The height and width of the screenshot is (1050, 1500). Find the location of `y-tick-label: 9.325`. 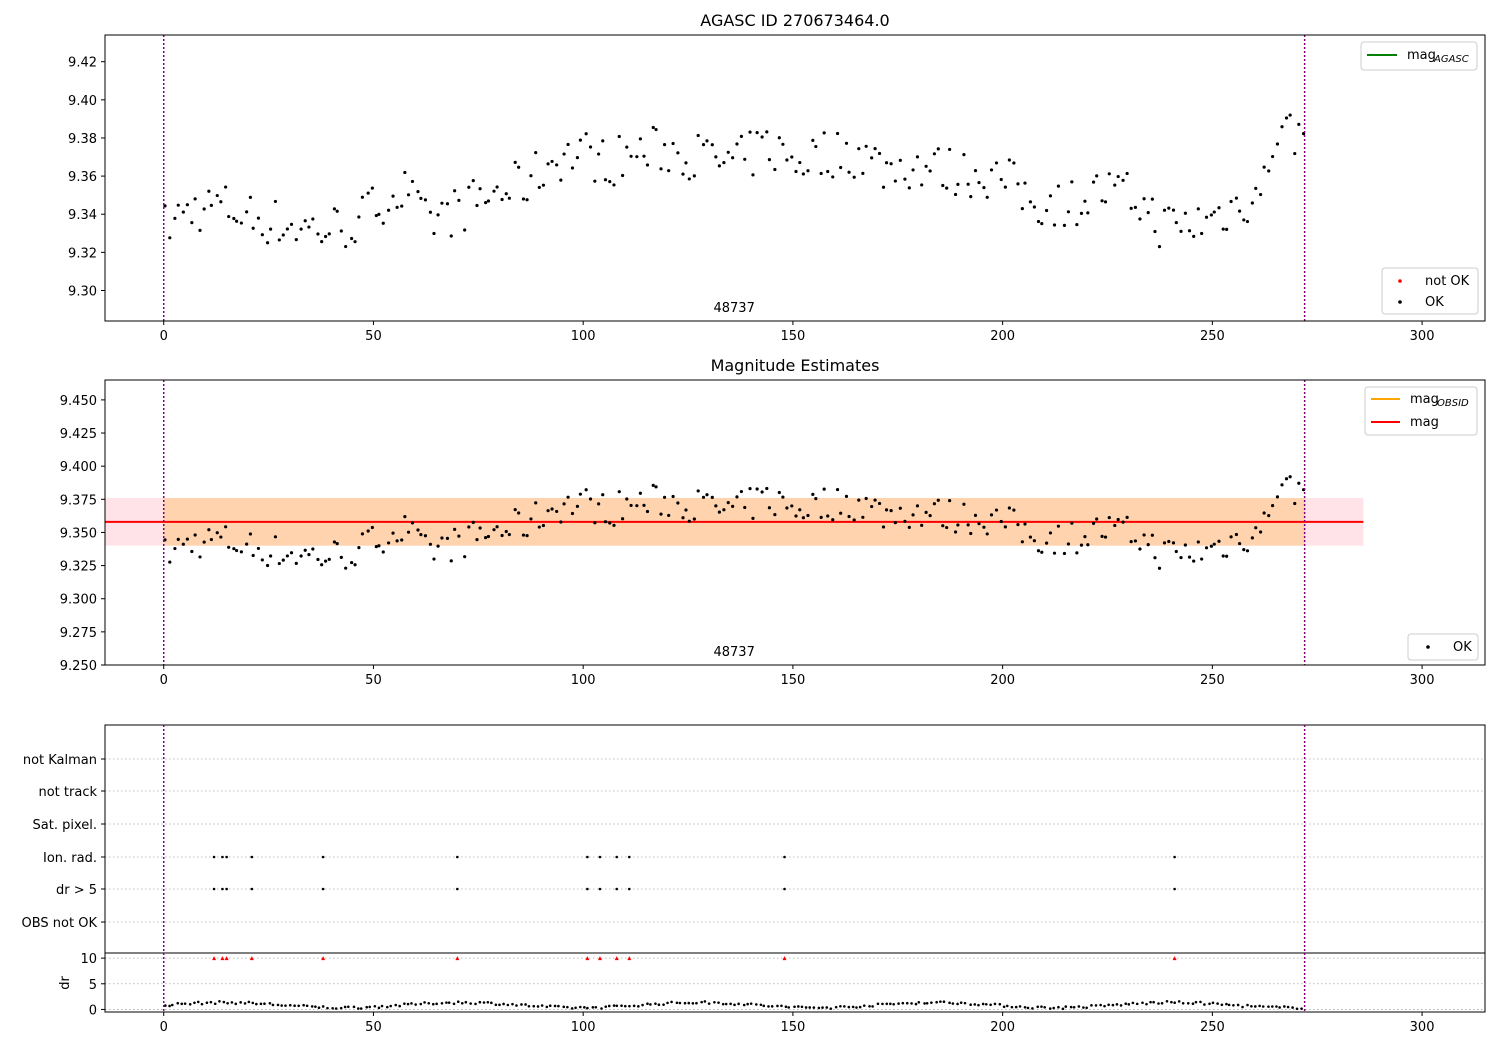

y-tick-label: 9.325 is located at coordinates (78, 567).